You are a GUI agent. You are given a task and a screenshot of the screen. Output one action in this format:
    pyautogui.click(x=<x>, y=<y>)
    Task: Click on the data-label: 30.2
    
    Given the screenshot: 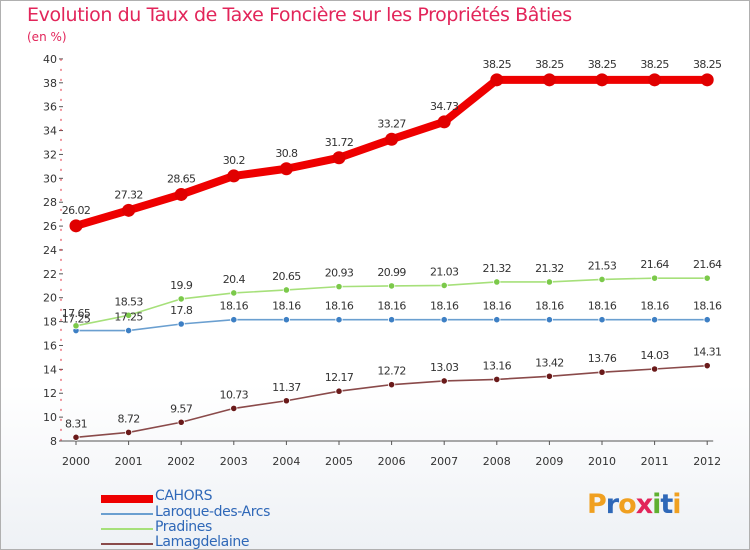 What is the action you would take?
    pyautogui.click(x=234, y=160)
    